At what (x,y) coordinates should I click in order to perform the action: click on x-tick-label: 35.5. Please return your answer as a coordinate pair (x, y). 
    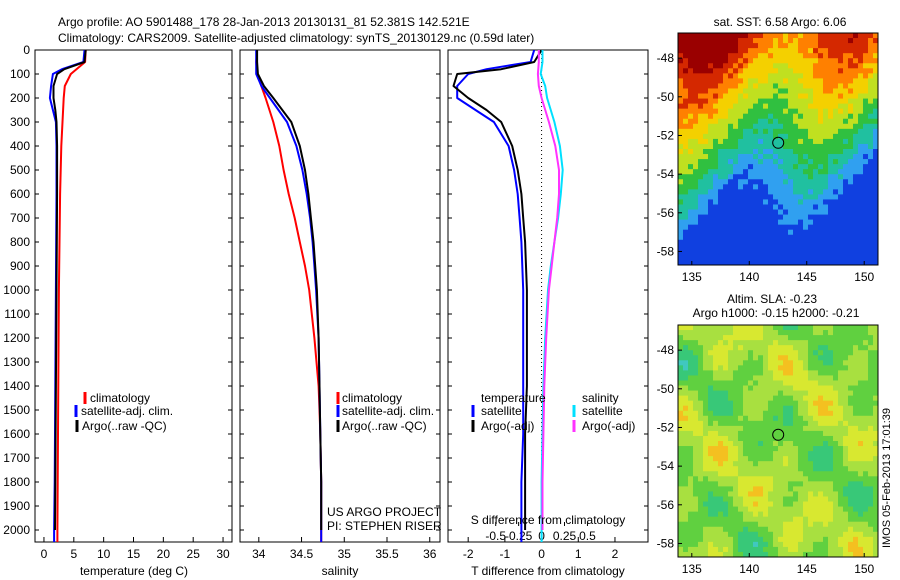
    Looking at the image, I should click on (387, 554).